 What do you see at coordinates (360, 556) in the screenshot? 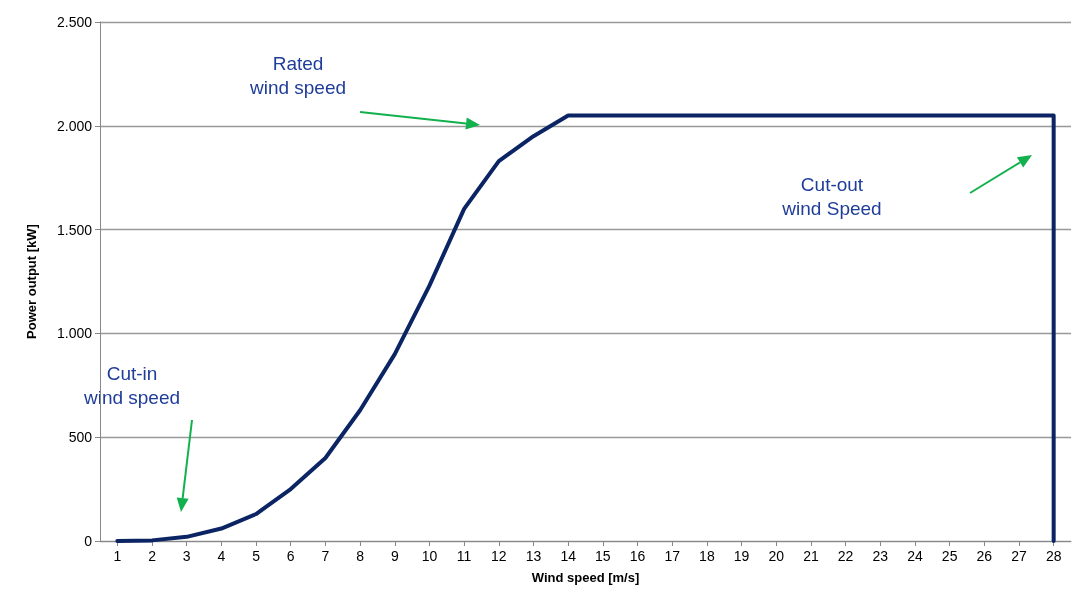
I see `x-tick-label: 8` at bounding box center [360, 556].